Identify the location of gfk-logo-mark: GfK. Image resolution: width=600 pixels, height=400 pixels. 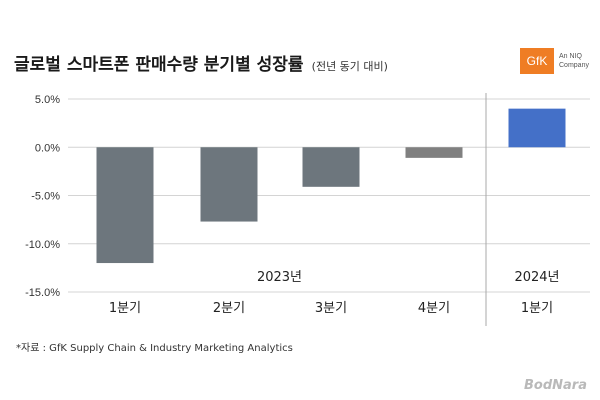
(537, 61).